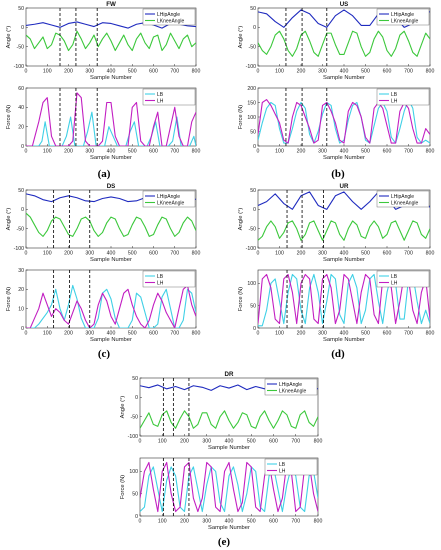  I want to click on y-tick-label: 150, so click(251, 103).